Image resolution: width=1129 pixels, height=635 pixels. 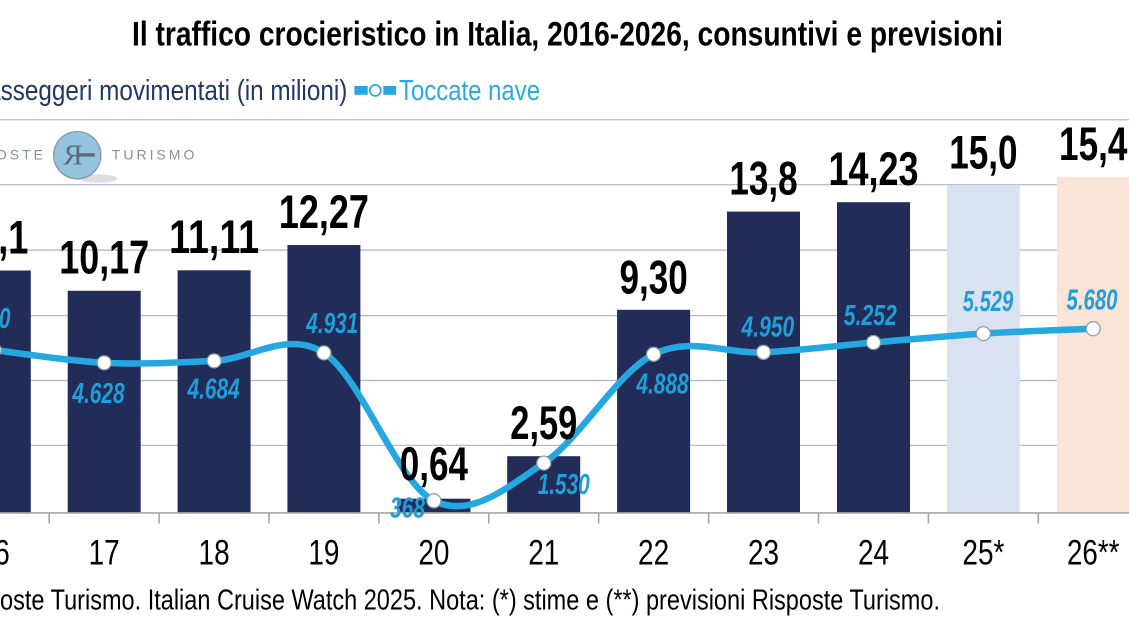 What do you see at coordinates (653, 277) in the screenshot?
I see `svg-text: 9,30` at bounding box center [653, 277].